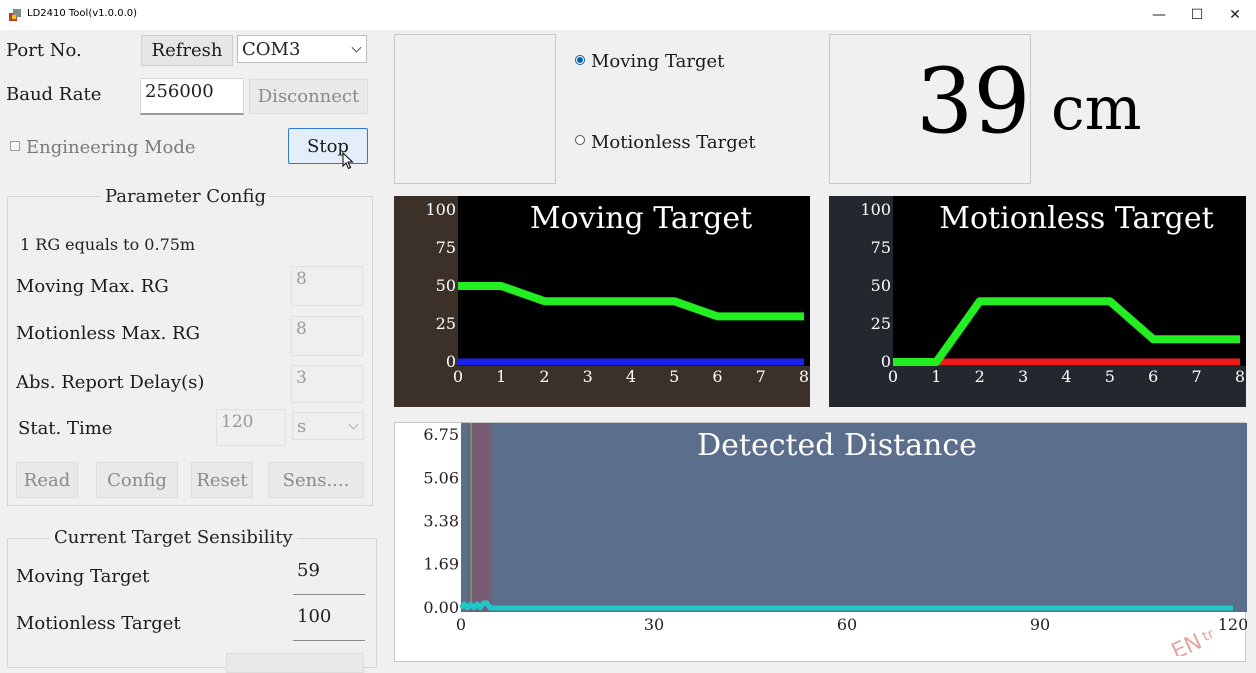  Describe the element at coordinates (631, 376) in the screenshot. I see `moving-x-tick: 4` at that location.